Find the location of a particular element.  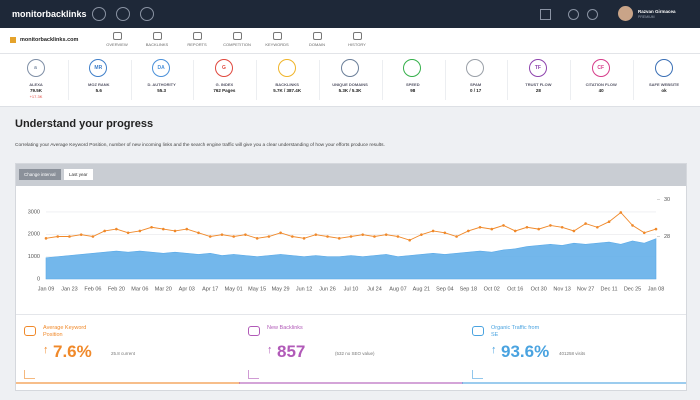

metric-value: 762 Pages is located at coordinates (224, 90).